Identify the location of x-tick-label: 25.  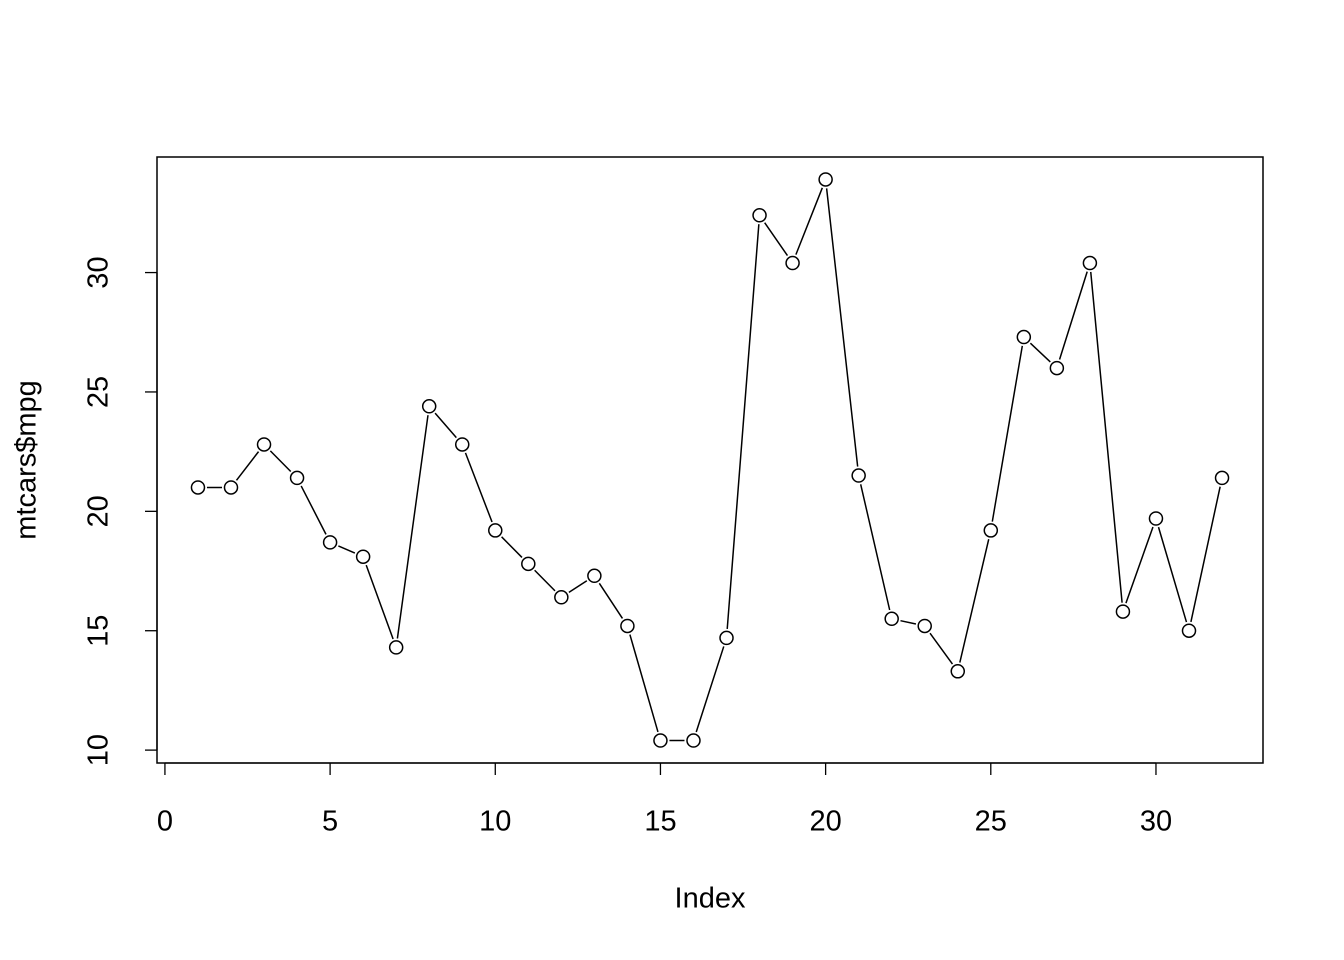
(991, 822).